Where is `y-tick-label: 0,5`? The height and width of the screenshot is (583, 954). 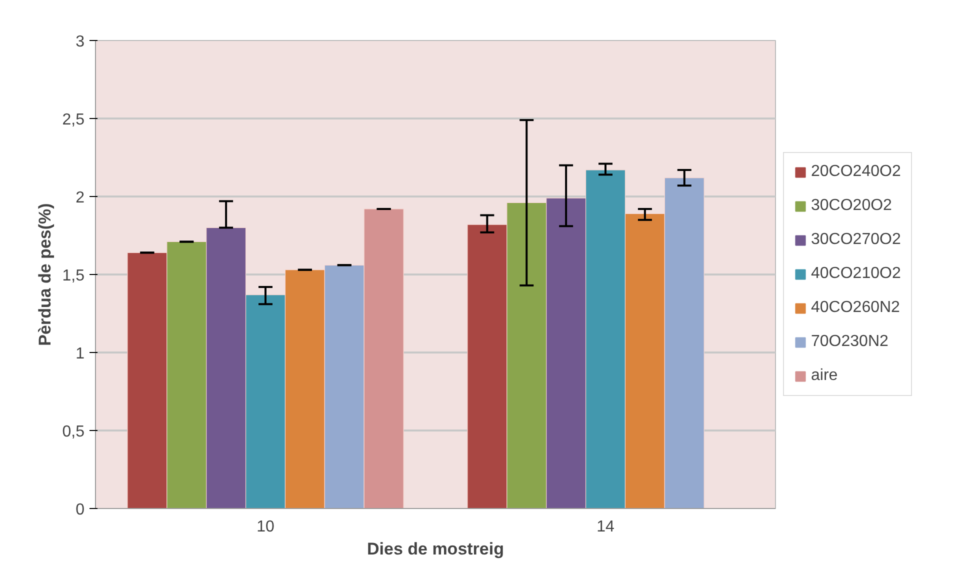 y-tick-label: 0,5 is located at coordinates (73, 432).